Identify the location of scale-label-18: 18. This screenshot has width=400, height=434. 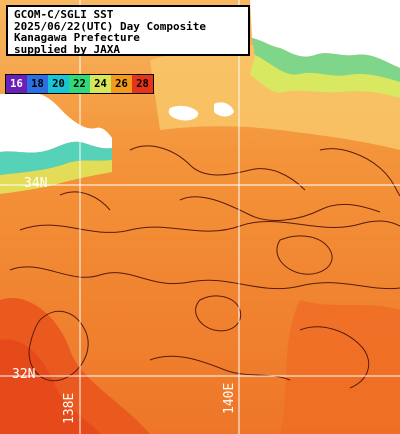
(37, 84).